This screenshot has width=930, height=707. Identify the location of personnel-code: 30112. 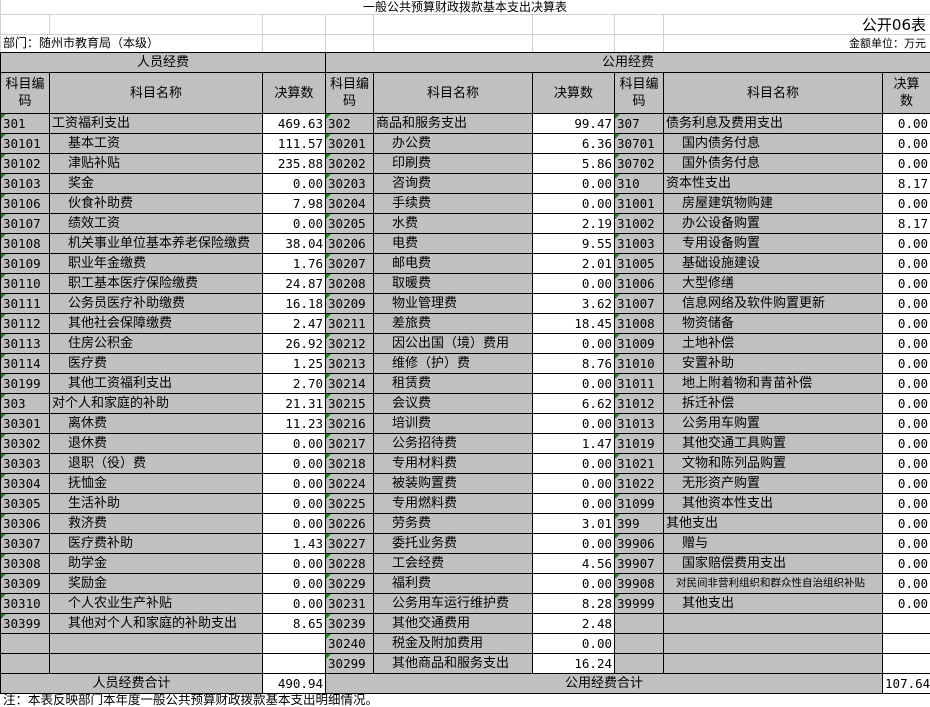
(25, 323).